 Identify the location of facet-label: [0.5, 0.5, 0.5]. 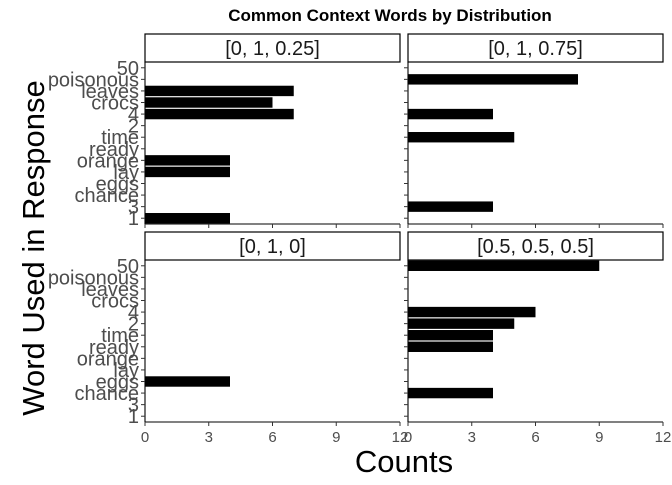
(535, 247).